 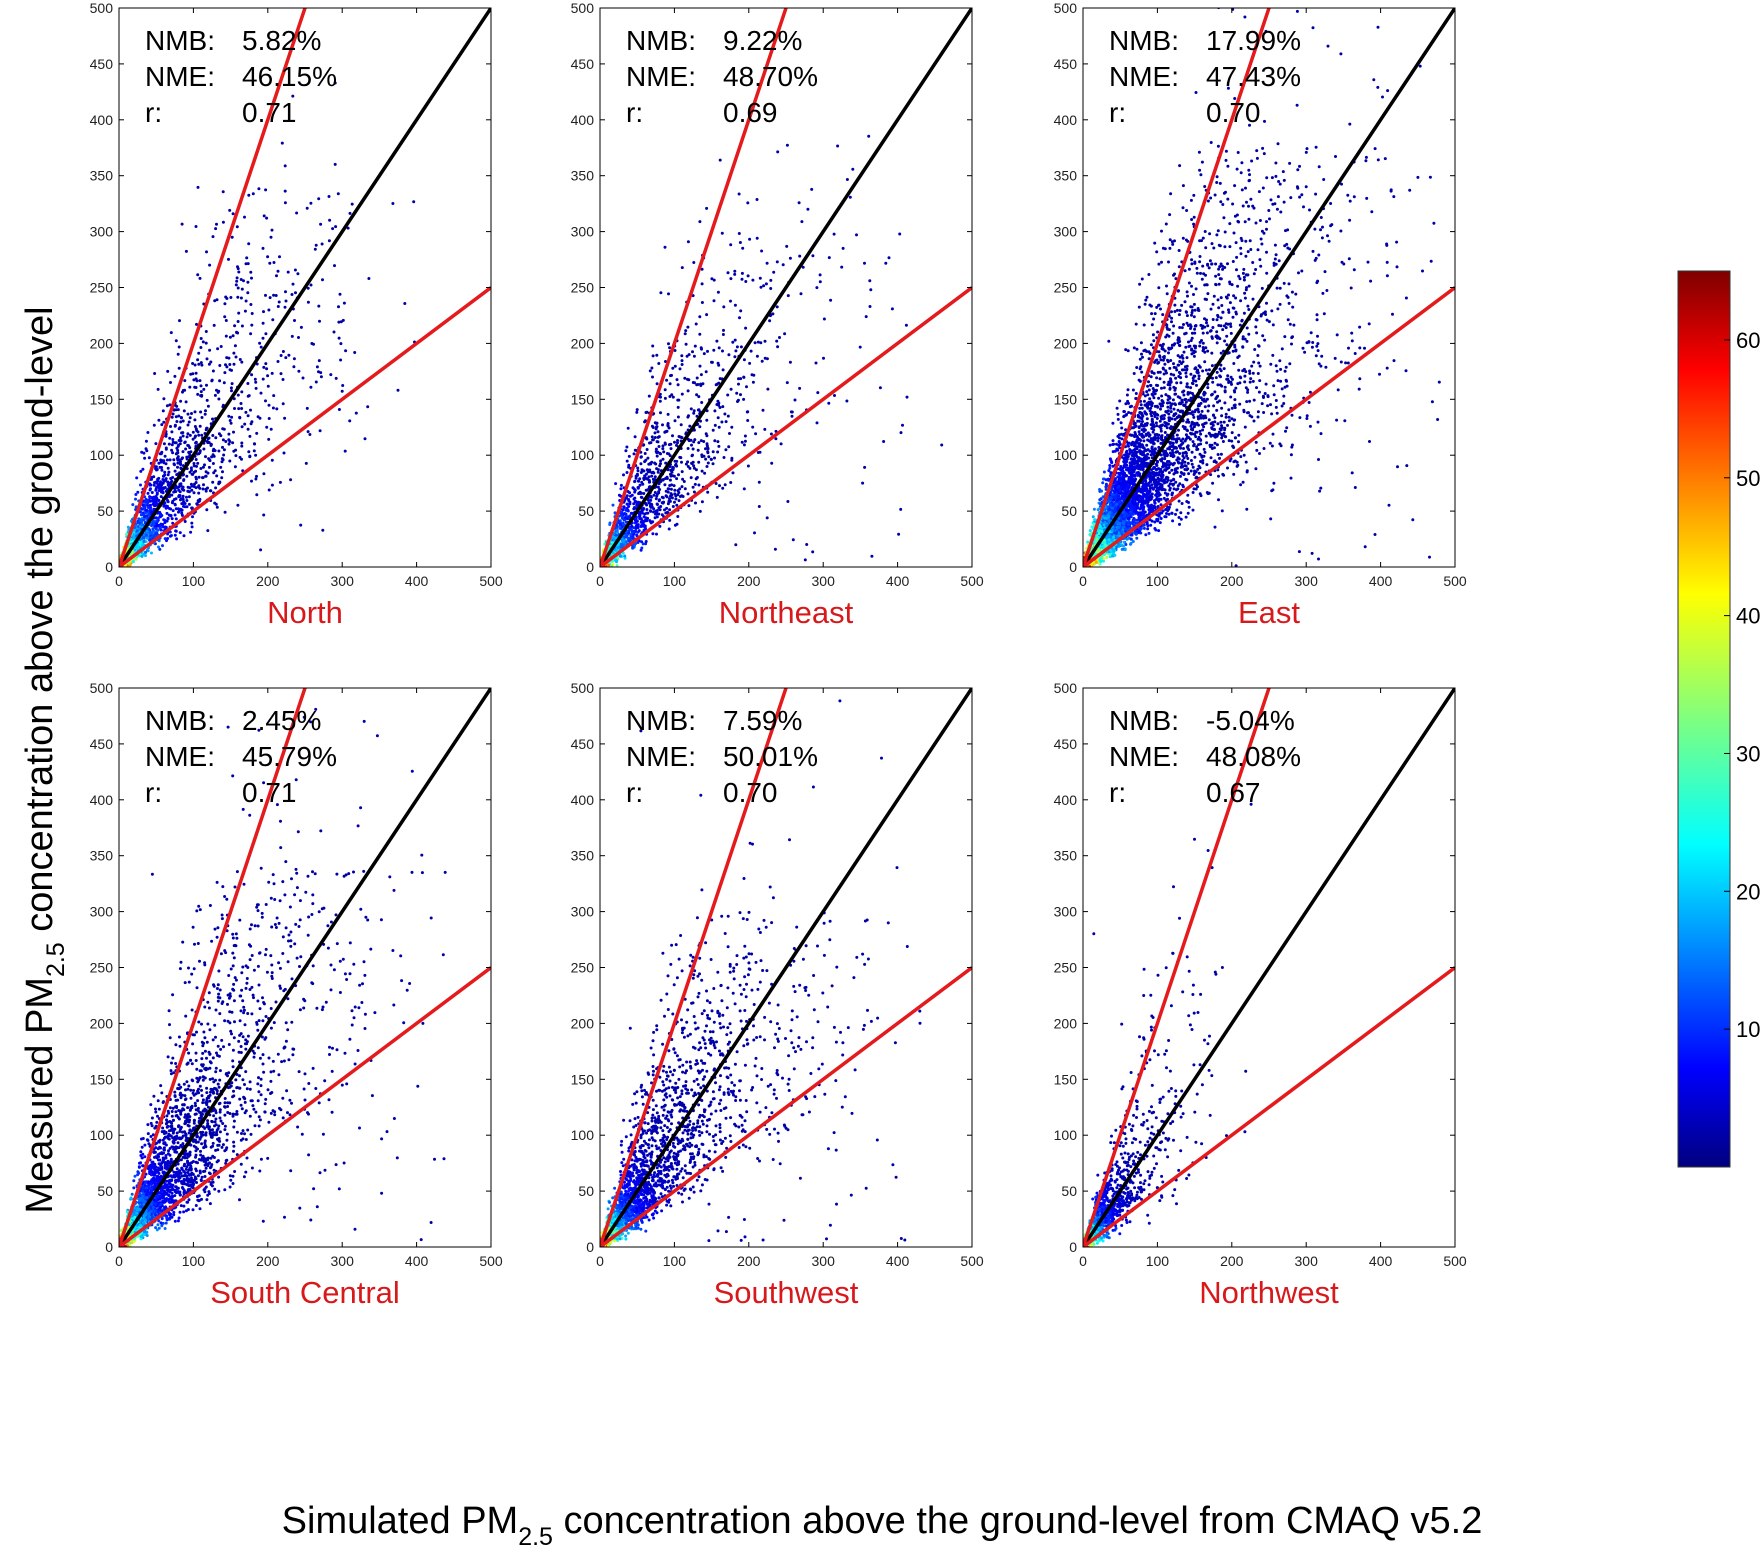 I want to click on y-tick-label: 450, so click(x=102, y=64).